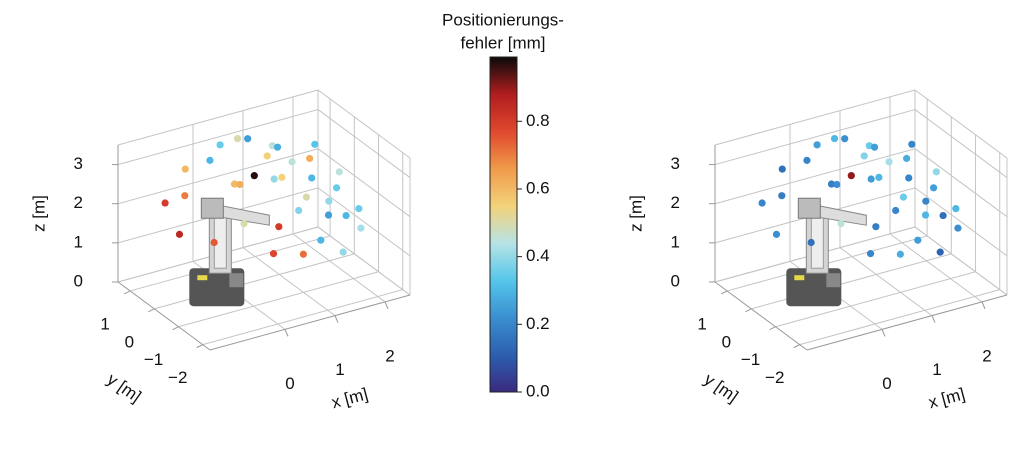  Describe the element at coordinates (675, 202) in the screenshot. I see `z-tick-label: 2` at that location.